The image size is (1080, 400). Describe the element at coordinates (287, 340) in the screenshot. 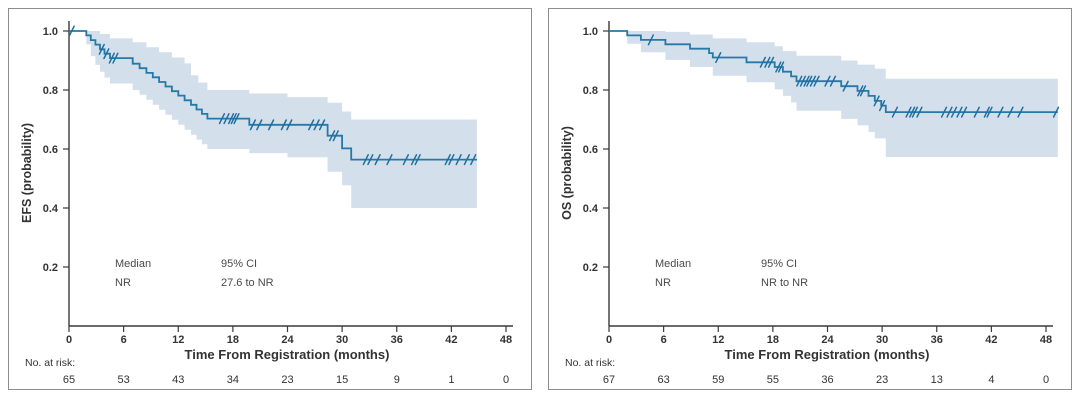

I see `efs-x-tick-label: 24` at that location.